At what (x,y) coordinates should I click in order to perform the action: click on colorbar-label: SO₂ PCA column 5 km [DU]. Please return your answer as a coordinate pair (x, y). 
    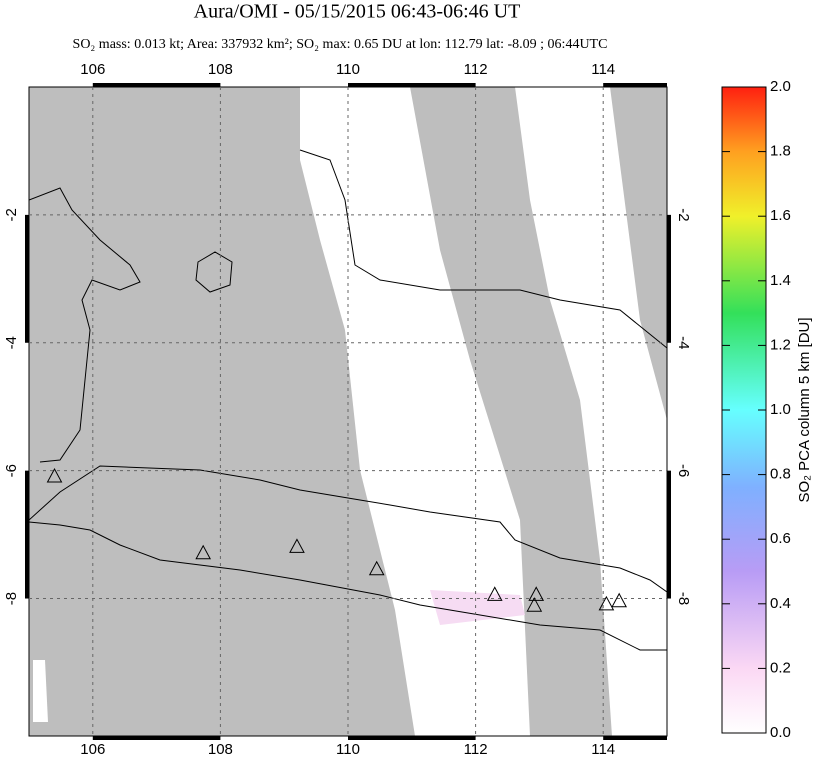
    Looking at the image, I should click on (804, 409).